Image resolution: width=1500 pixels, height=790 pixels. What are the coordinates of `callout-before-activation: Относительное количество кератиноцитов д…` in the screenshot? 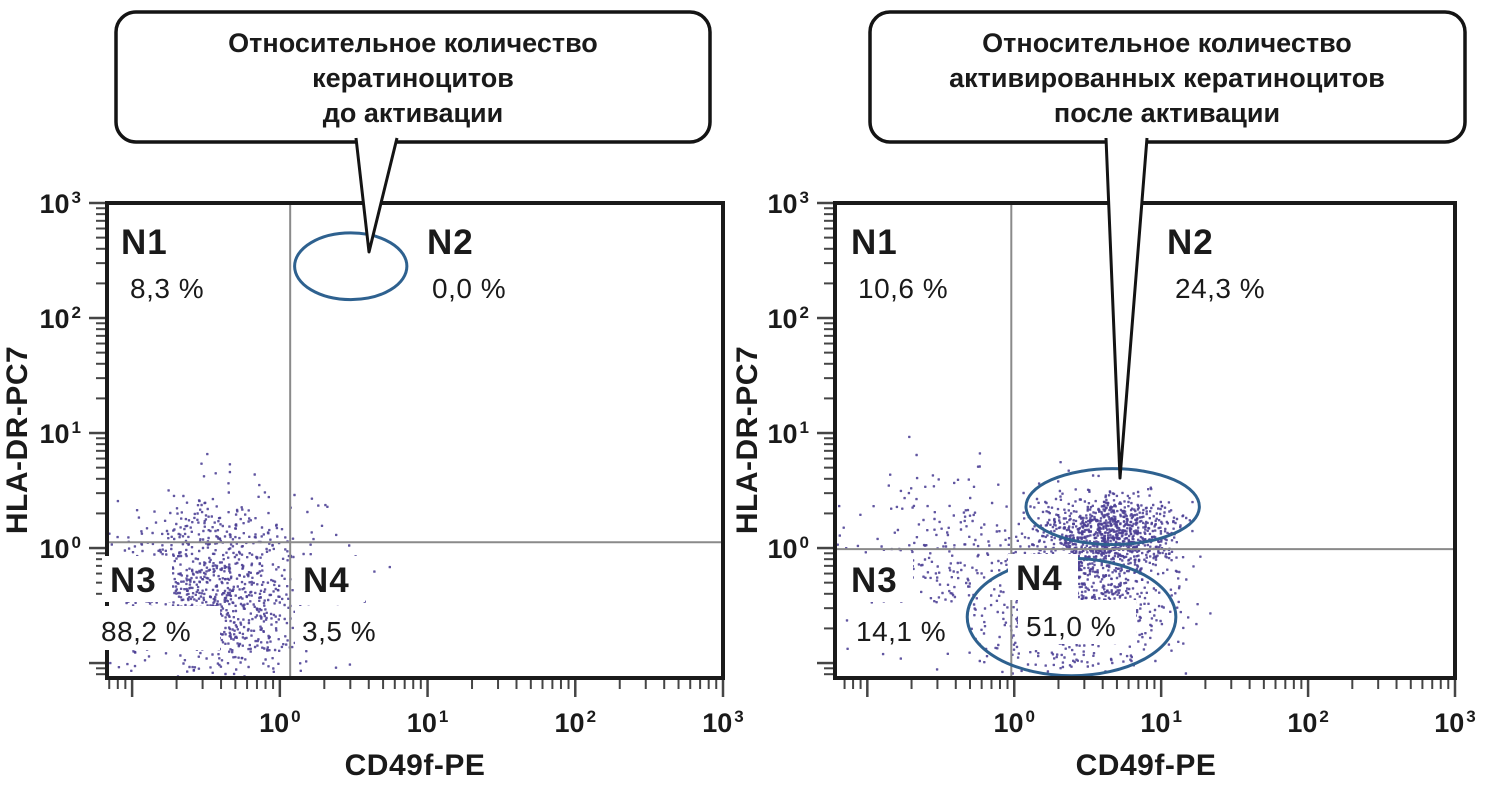 It's located at (413, 77).